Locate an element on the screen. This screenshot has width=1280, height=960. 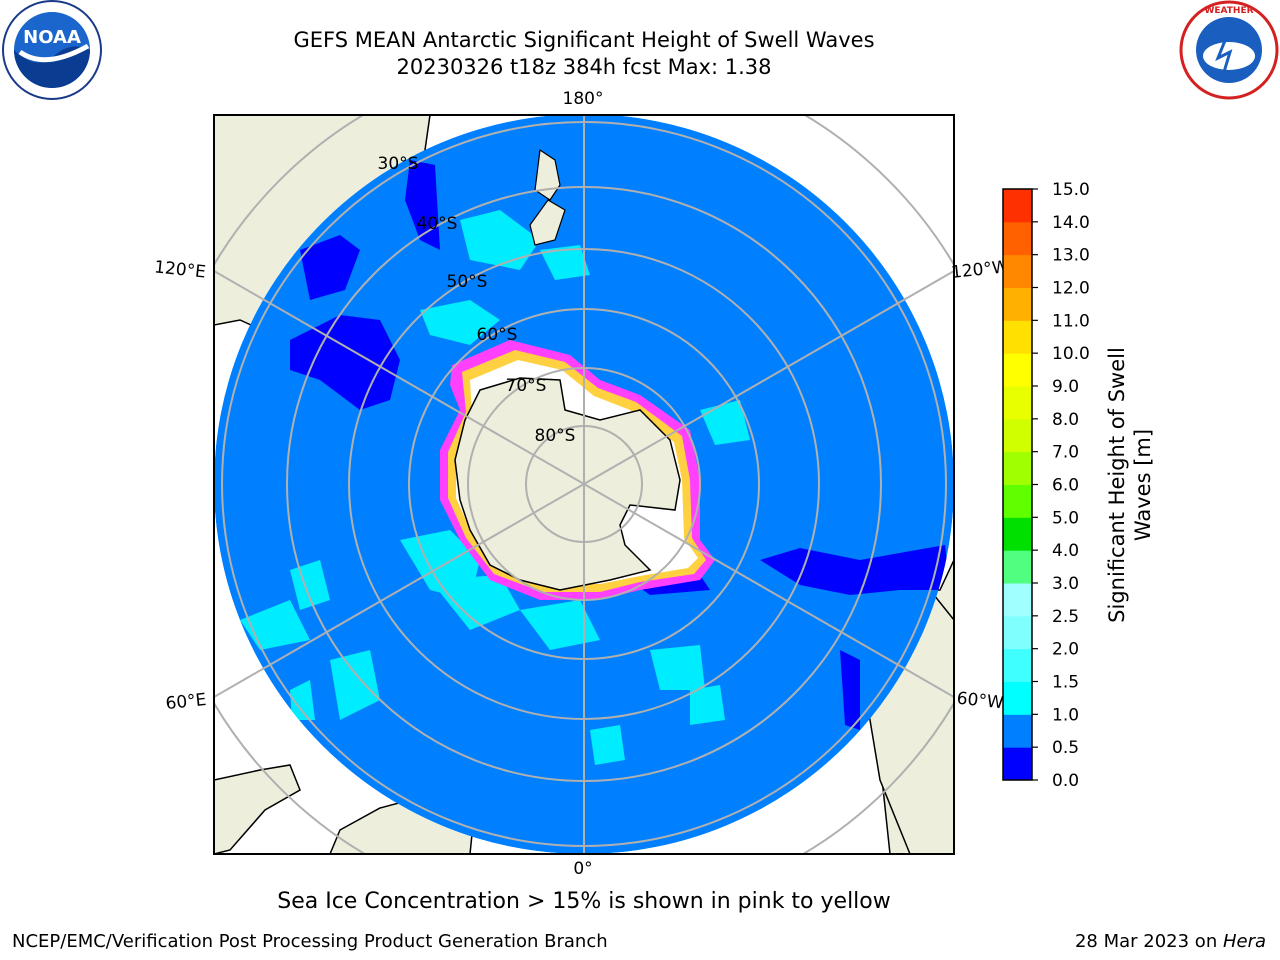
lat-label-80s: 80°S is located at coordinates (555, 436).